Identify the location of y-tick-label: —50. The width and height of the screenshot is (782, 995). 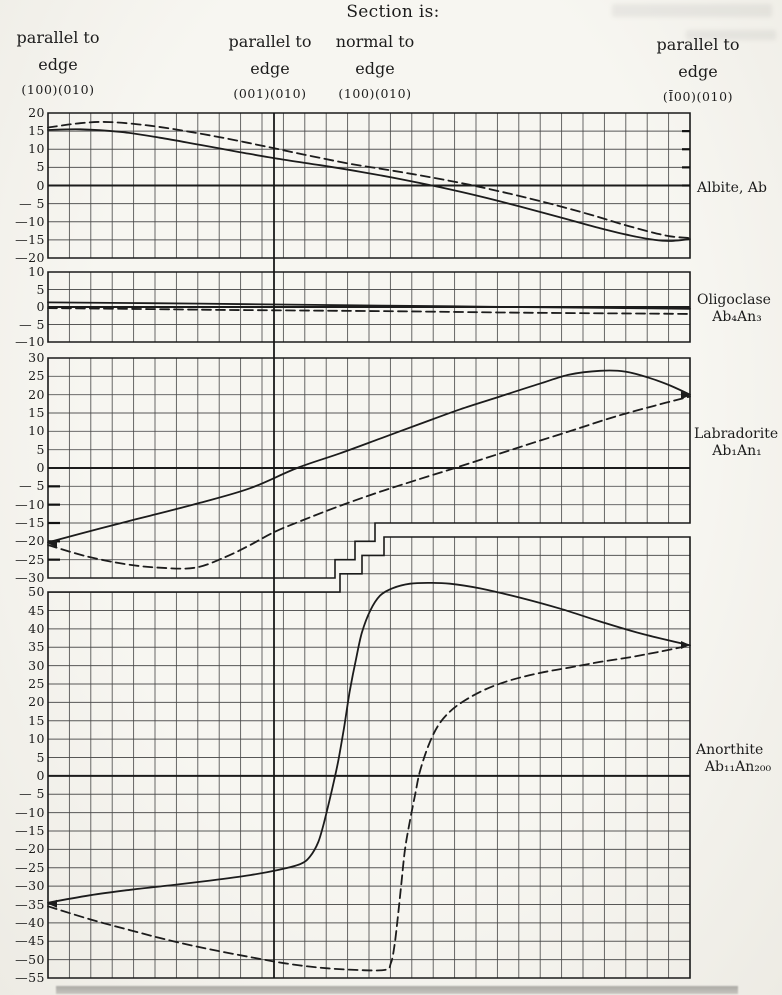
(30, 959).